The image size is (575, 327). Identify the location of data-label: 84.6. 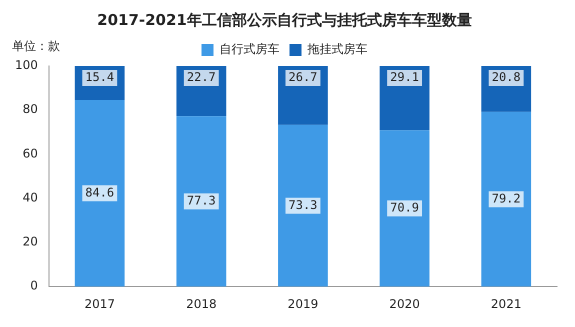
(99, 192).